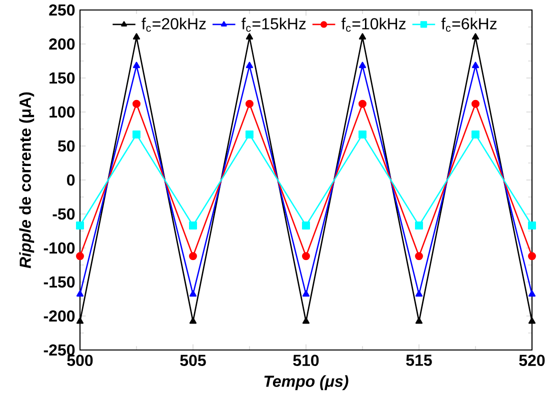 The image size is (547, 412). What do you see at coordinates (59, 248) in the screenshot?
I see `y-tick-label: -100` at bounding box center [59, 248].